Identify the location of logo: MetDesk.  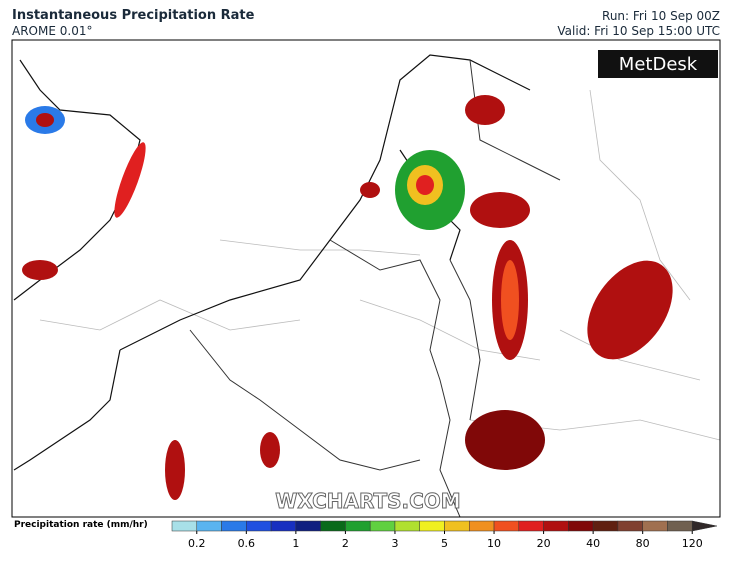
(658, 64).